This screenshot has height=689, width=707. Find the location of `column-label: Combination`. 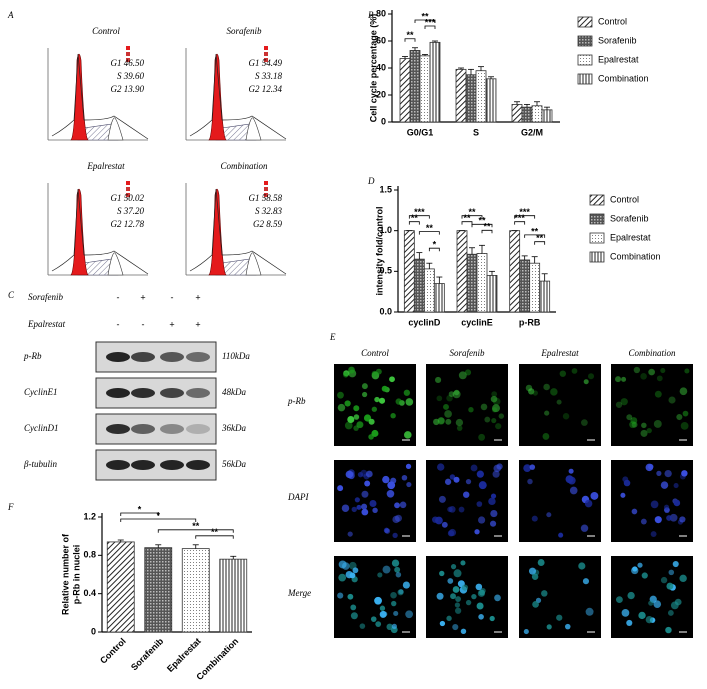

column-label: Combination is located at coordinates (652, 353).